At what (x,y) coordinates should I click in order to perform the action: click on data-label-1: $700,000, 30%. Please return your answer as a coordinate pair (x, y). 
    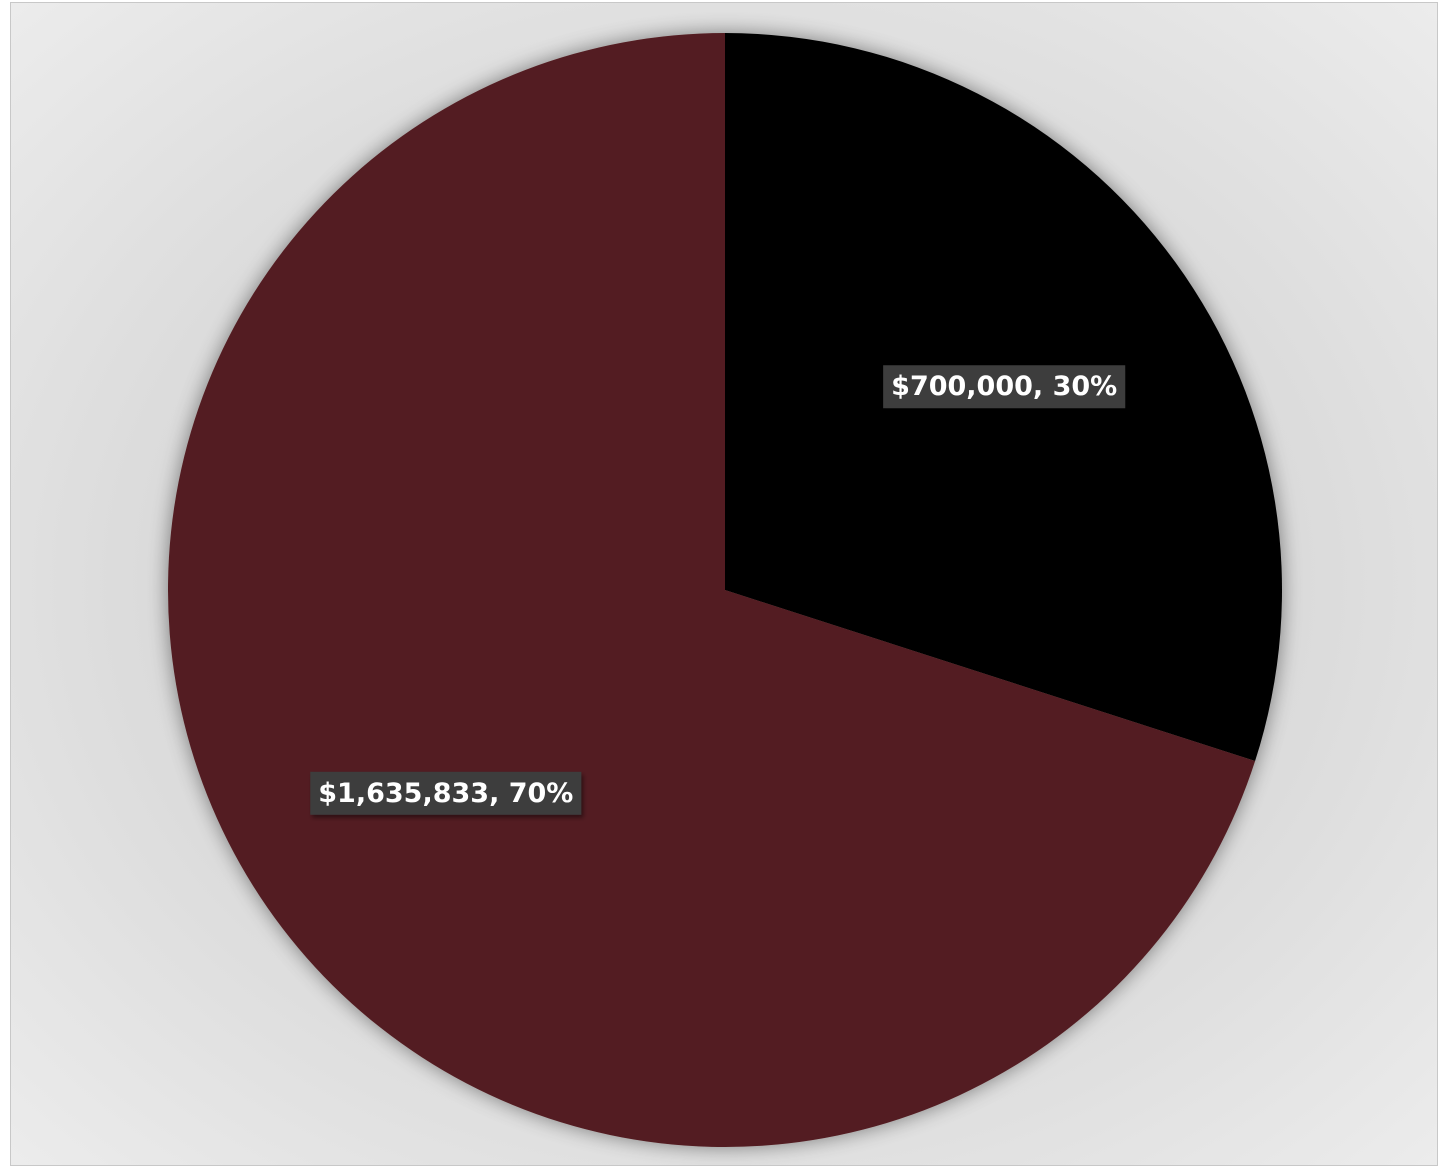
    Looking at the image, I should click on (1004, 387).